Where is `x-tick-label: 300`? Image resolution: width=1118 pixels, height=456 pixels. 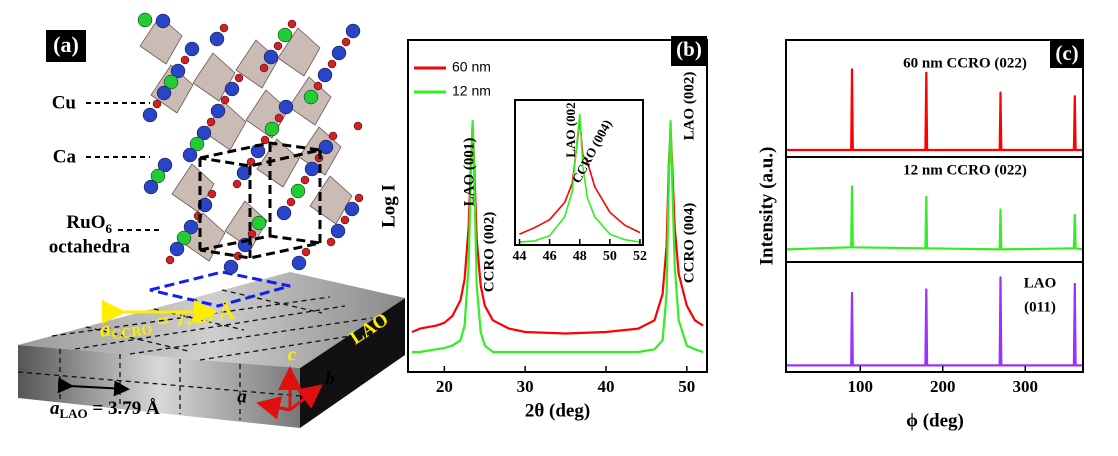
x-tick-label: 300 is located at coordinates (1026, 386).